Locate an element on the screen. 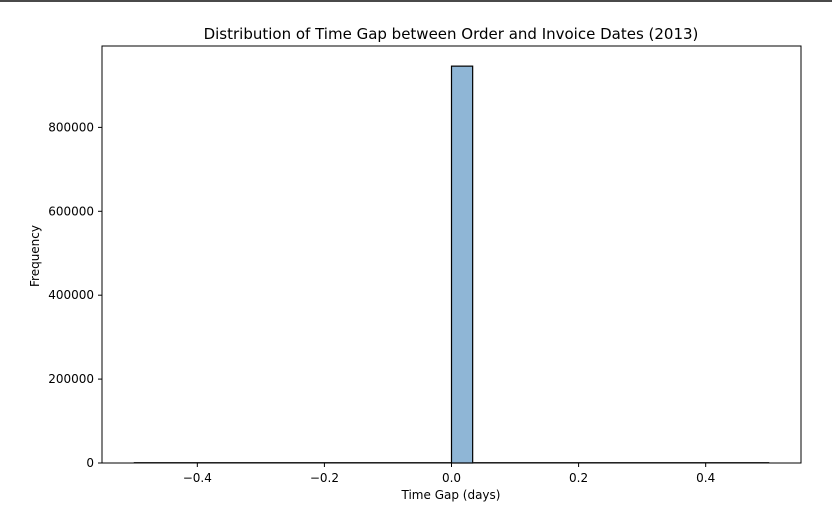  x-tick-label: 0.4 is located at coordinates (705, 478).